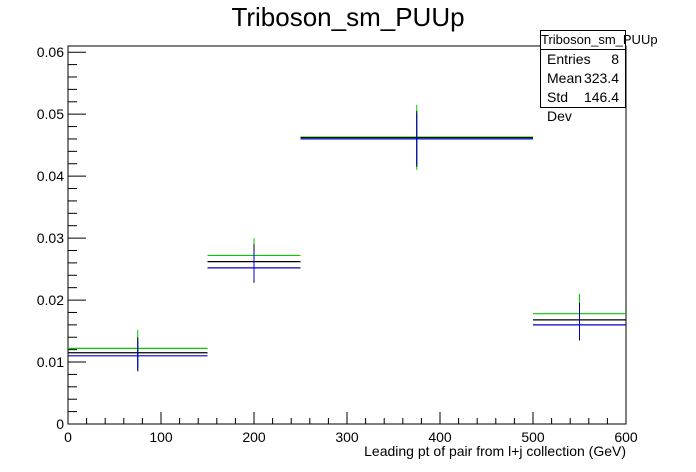 The width and height of the screenshot is (696, 472). What do you see at coordinates (615, 59) in the screenshot?
I see `stats-value: 8` at bounding box center [615, 59].